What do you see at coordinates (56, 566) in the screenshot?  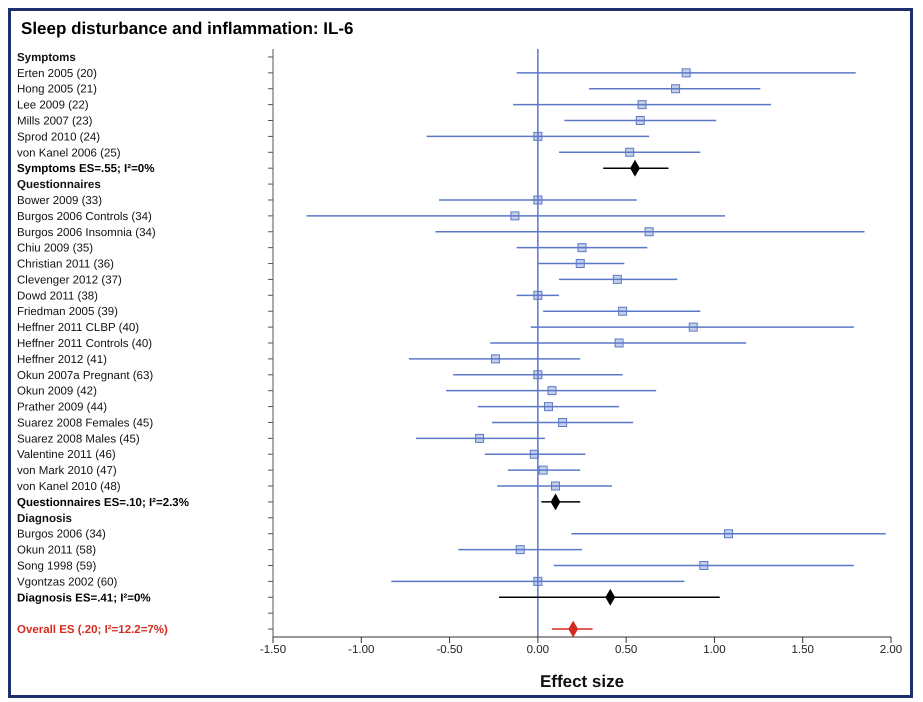 I see `y-tick-label: Song 1998 (59)` at bounding box center [56, 566].